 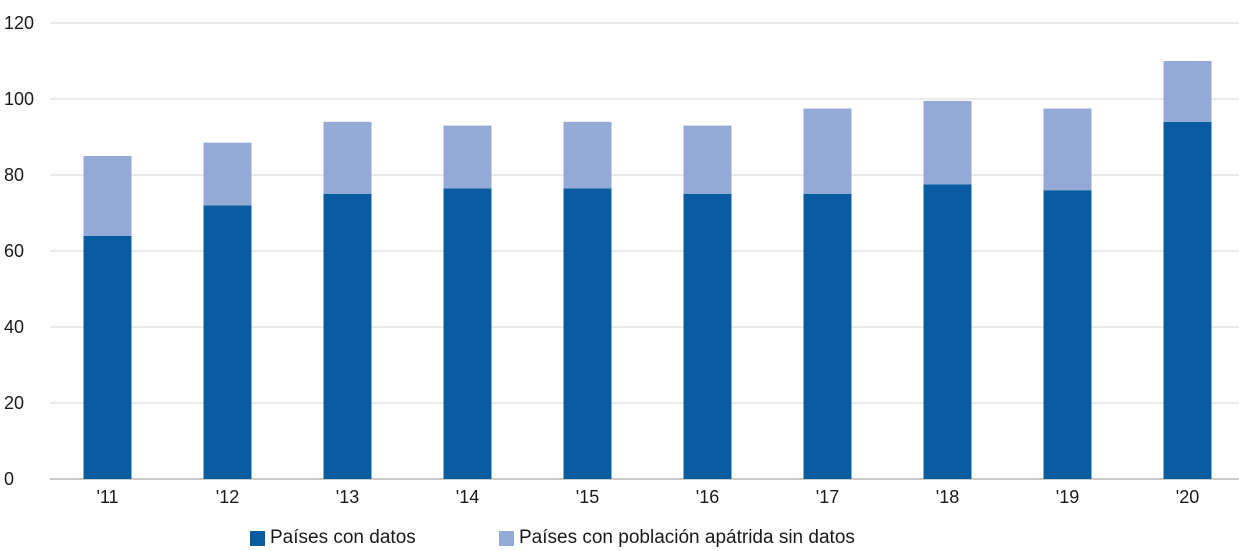 What do you see at coordinates (347, 497) in the screenshot?
I see `x-tick-label: '13` at bounding box center [347, 497].